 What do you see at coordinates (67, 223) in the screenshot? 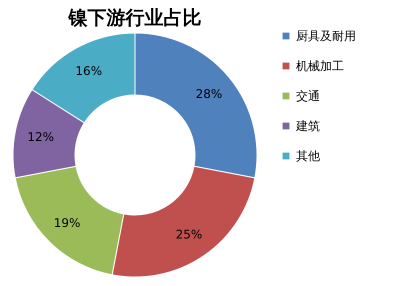
I see `data-label: 19%` at bounding box center [67, 223].